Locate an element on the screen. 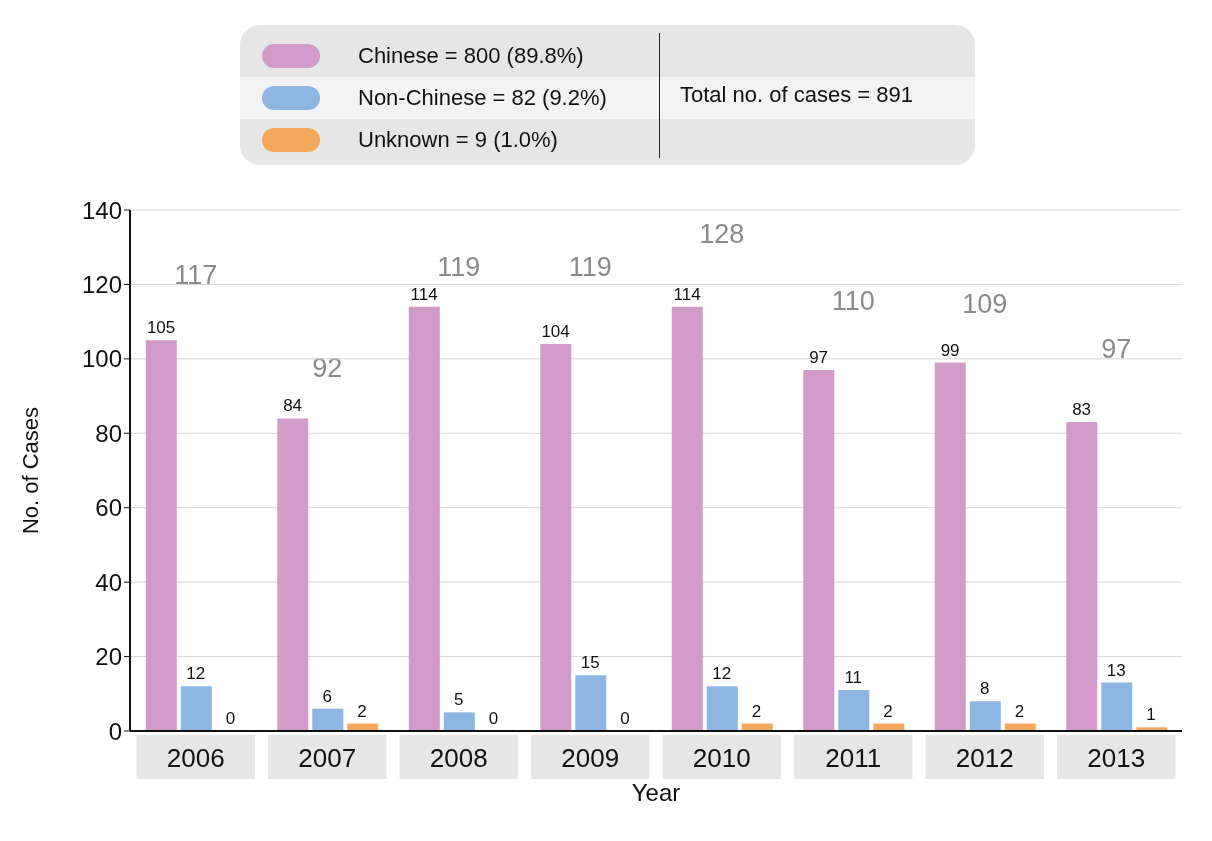 The image size is (1212, 841). total-label: 110 is located at coordinates (853, 300).